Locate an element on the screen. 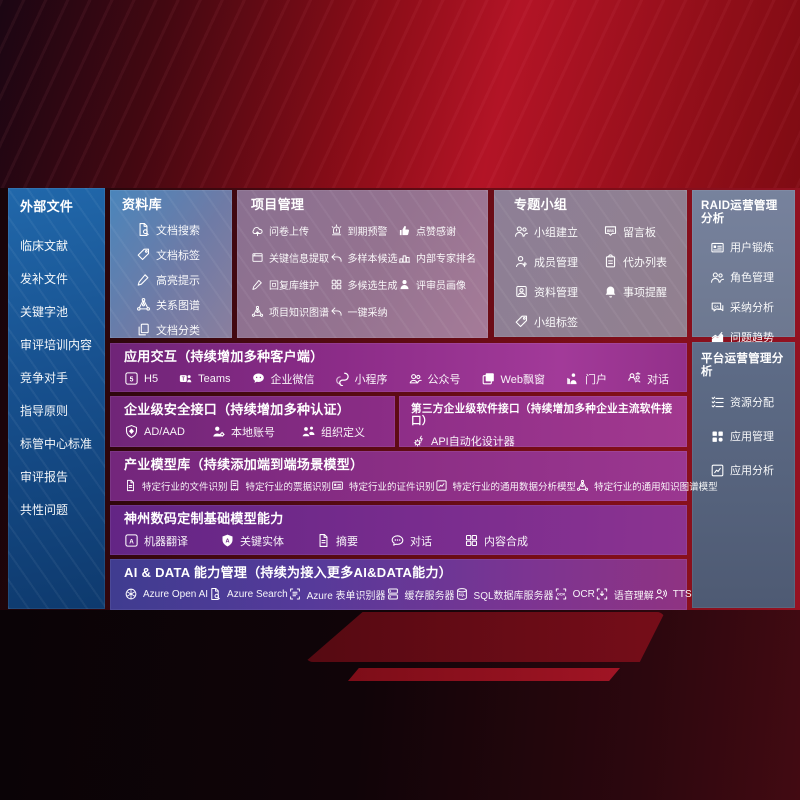 The width and height of the screenshot is (800, 800). api-gear-icon is located at coordinates (418, 441).